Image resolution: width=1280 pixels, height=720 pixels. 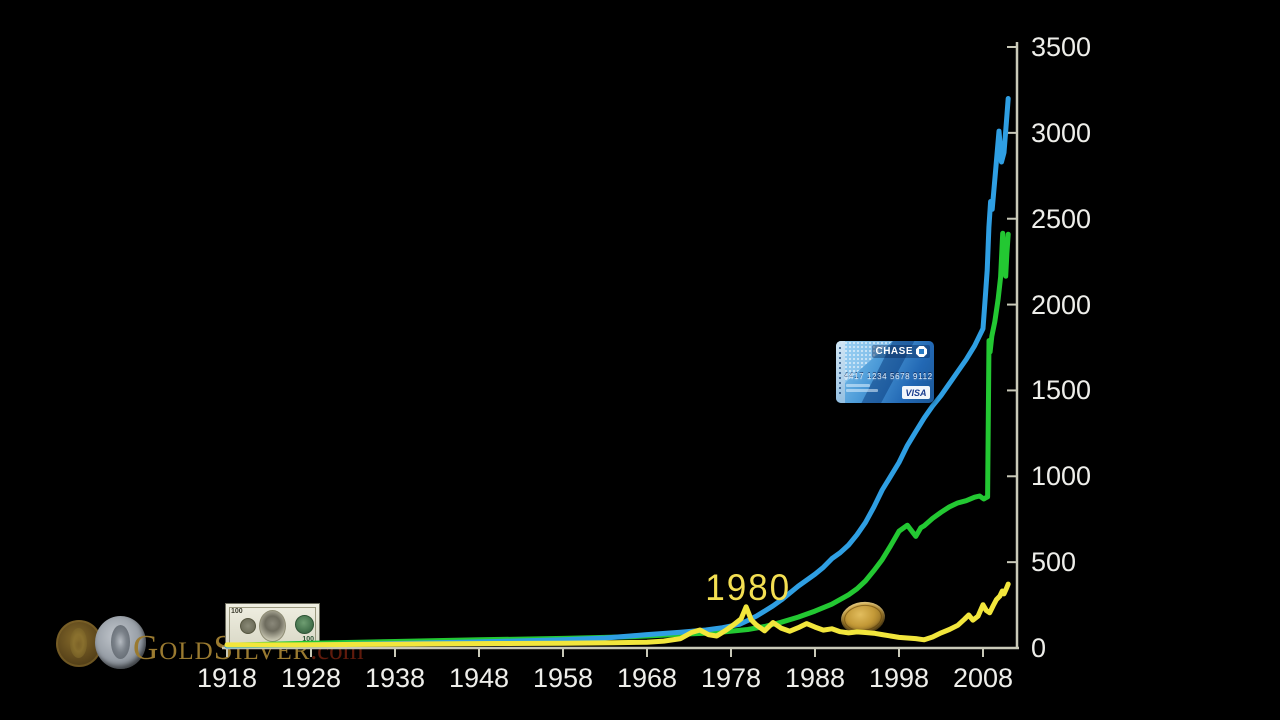 What do you see at coordinates (983, 678) in the screenshot?
I see `x-axis-tick-label: 2008` at bounding box center [983, 678].